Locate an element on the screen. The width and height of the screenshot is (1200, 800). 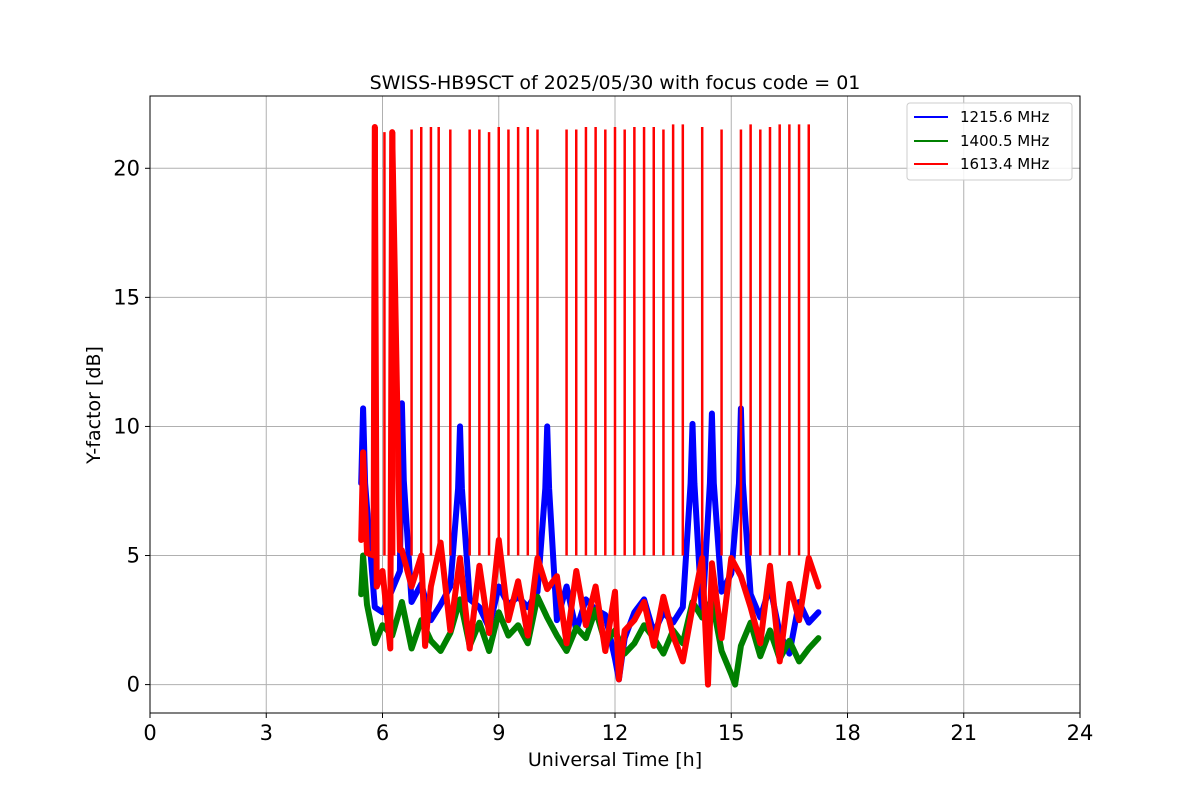
y-axis-label: Y-factor [dB] is located at coordinates (94, 405).